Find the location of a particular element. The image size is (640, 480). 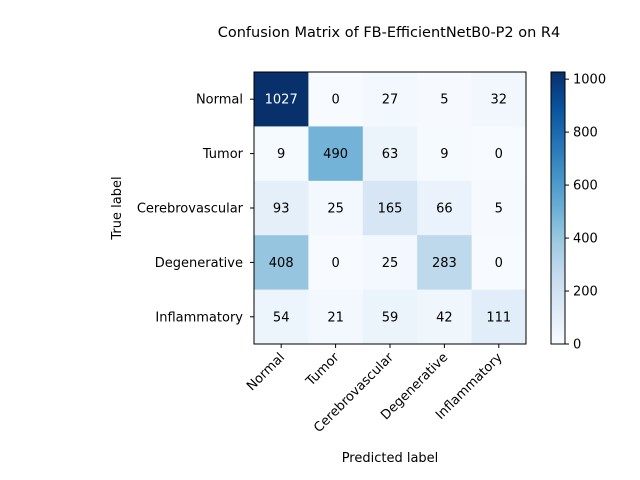

cell-value-label: 27 is located at coordinates (390, 100).